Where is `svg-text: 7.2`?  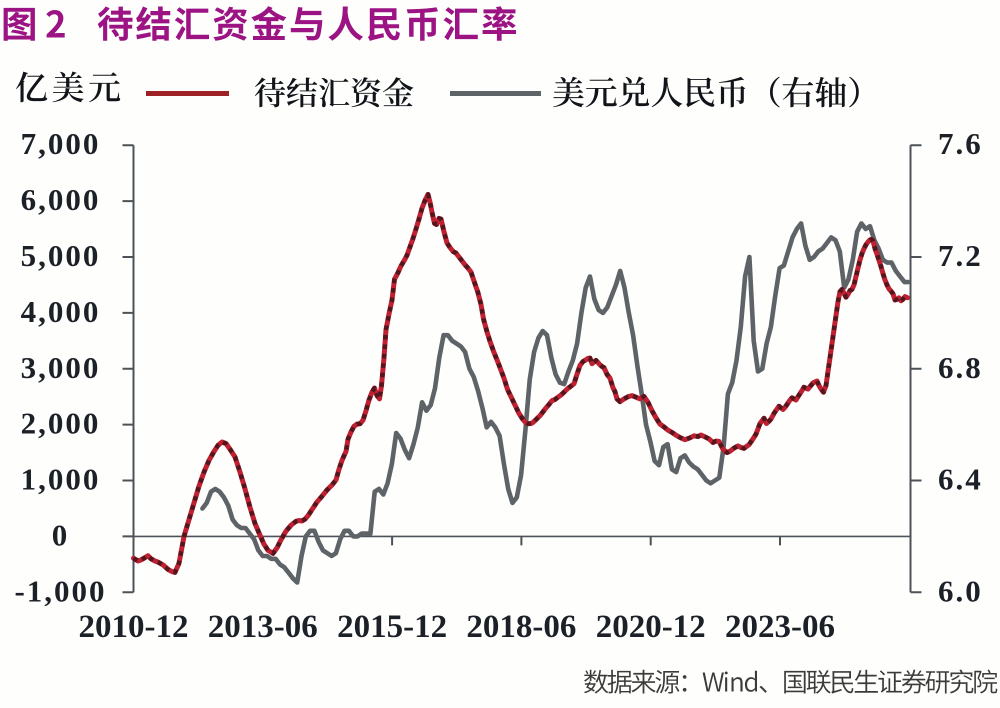
svg-text: 7.2 is located at coordinates (960, 255).